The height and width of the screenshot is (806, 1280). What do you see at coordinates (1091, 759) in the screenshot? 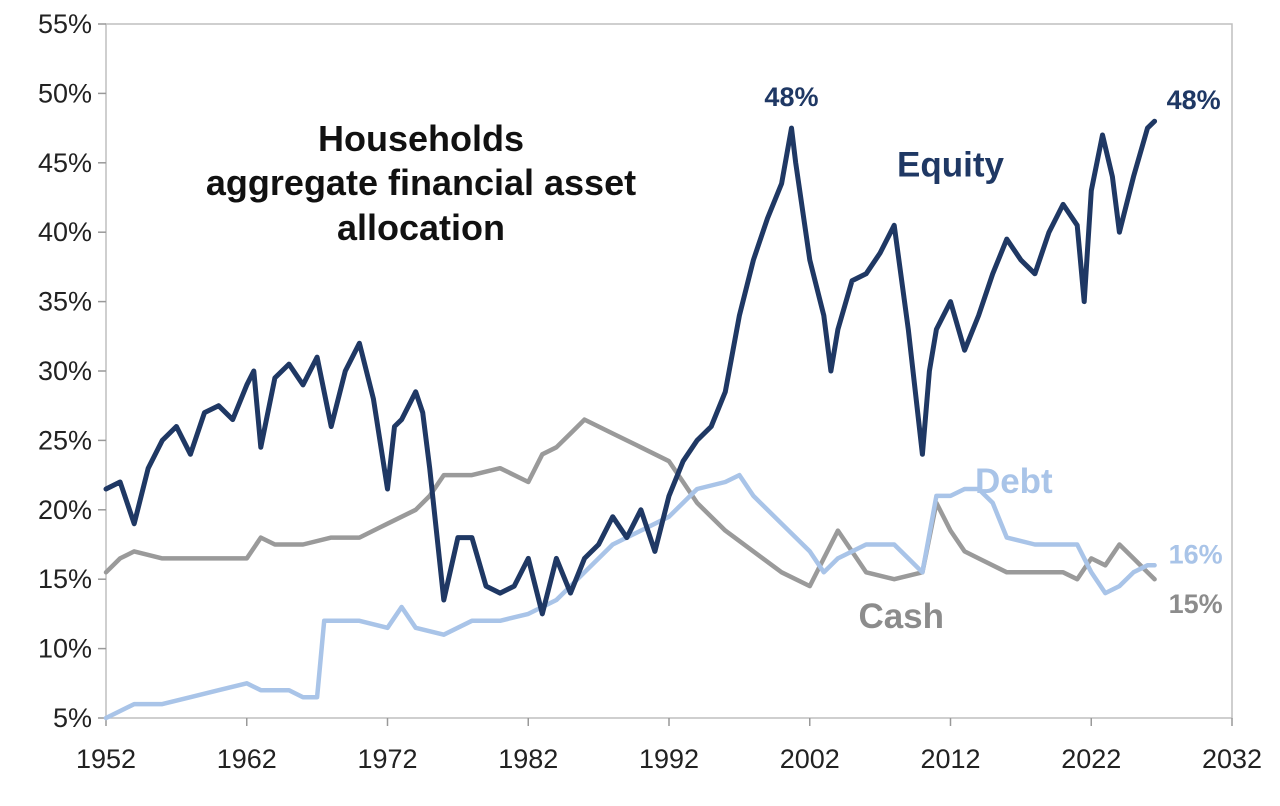
I see `x-tick-label: 2022` at bounding box center [1091, 759].